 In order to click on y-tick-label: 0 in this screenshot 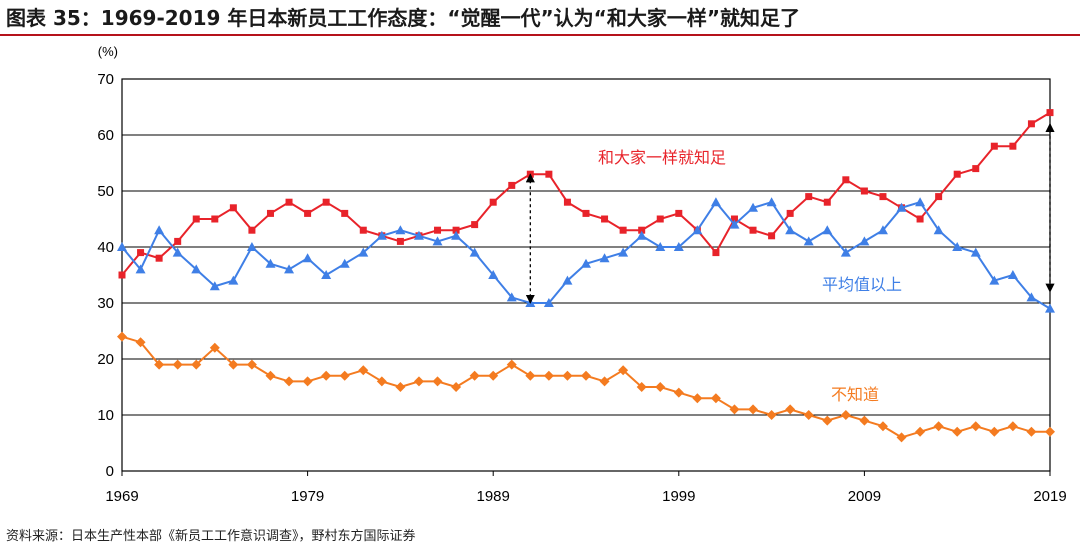, I will do `click(110, 471)`.